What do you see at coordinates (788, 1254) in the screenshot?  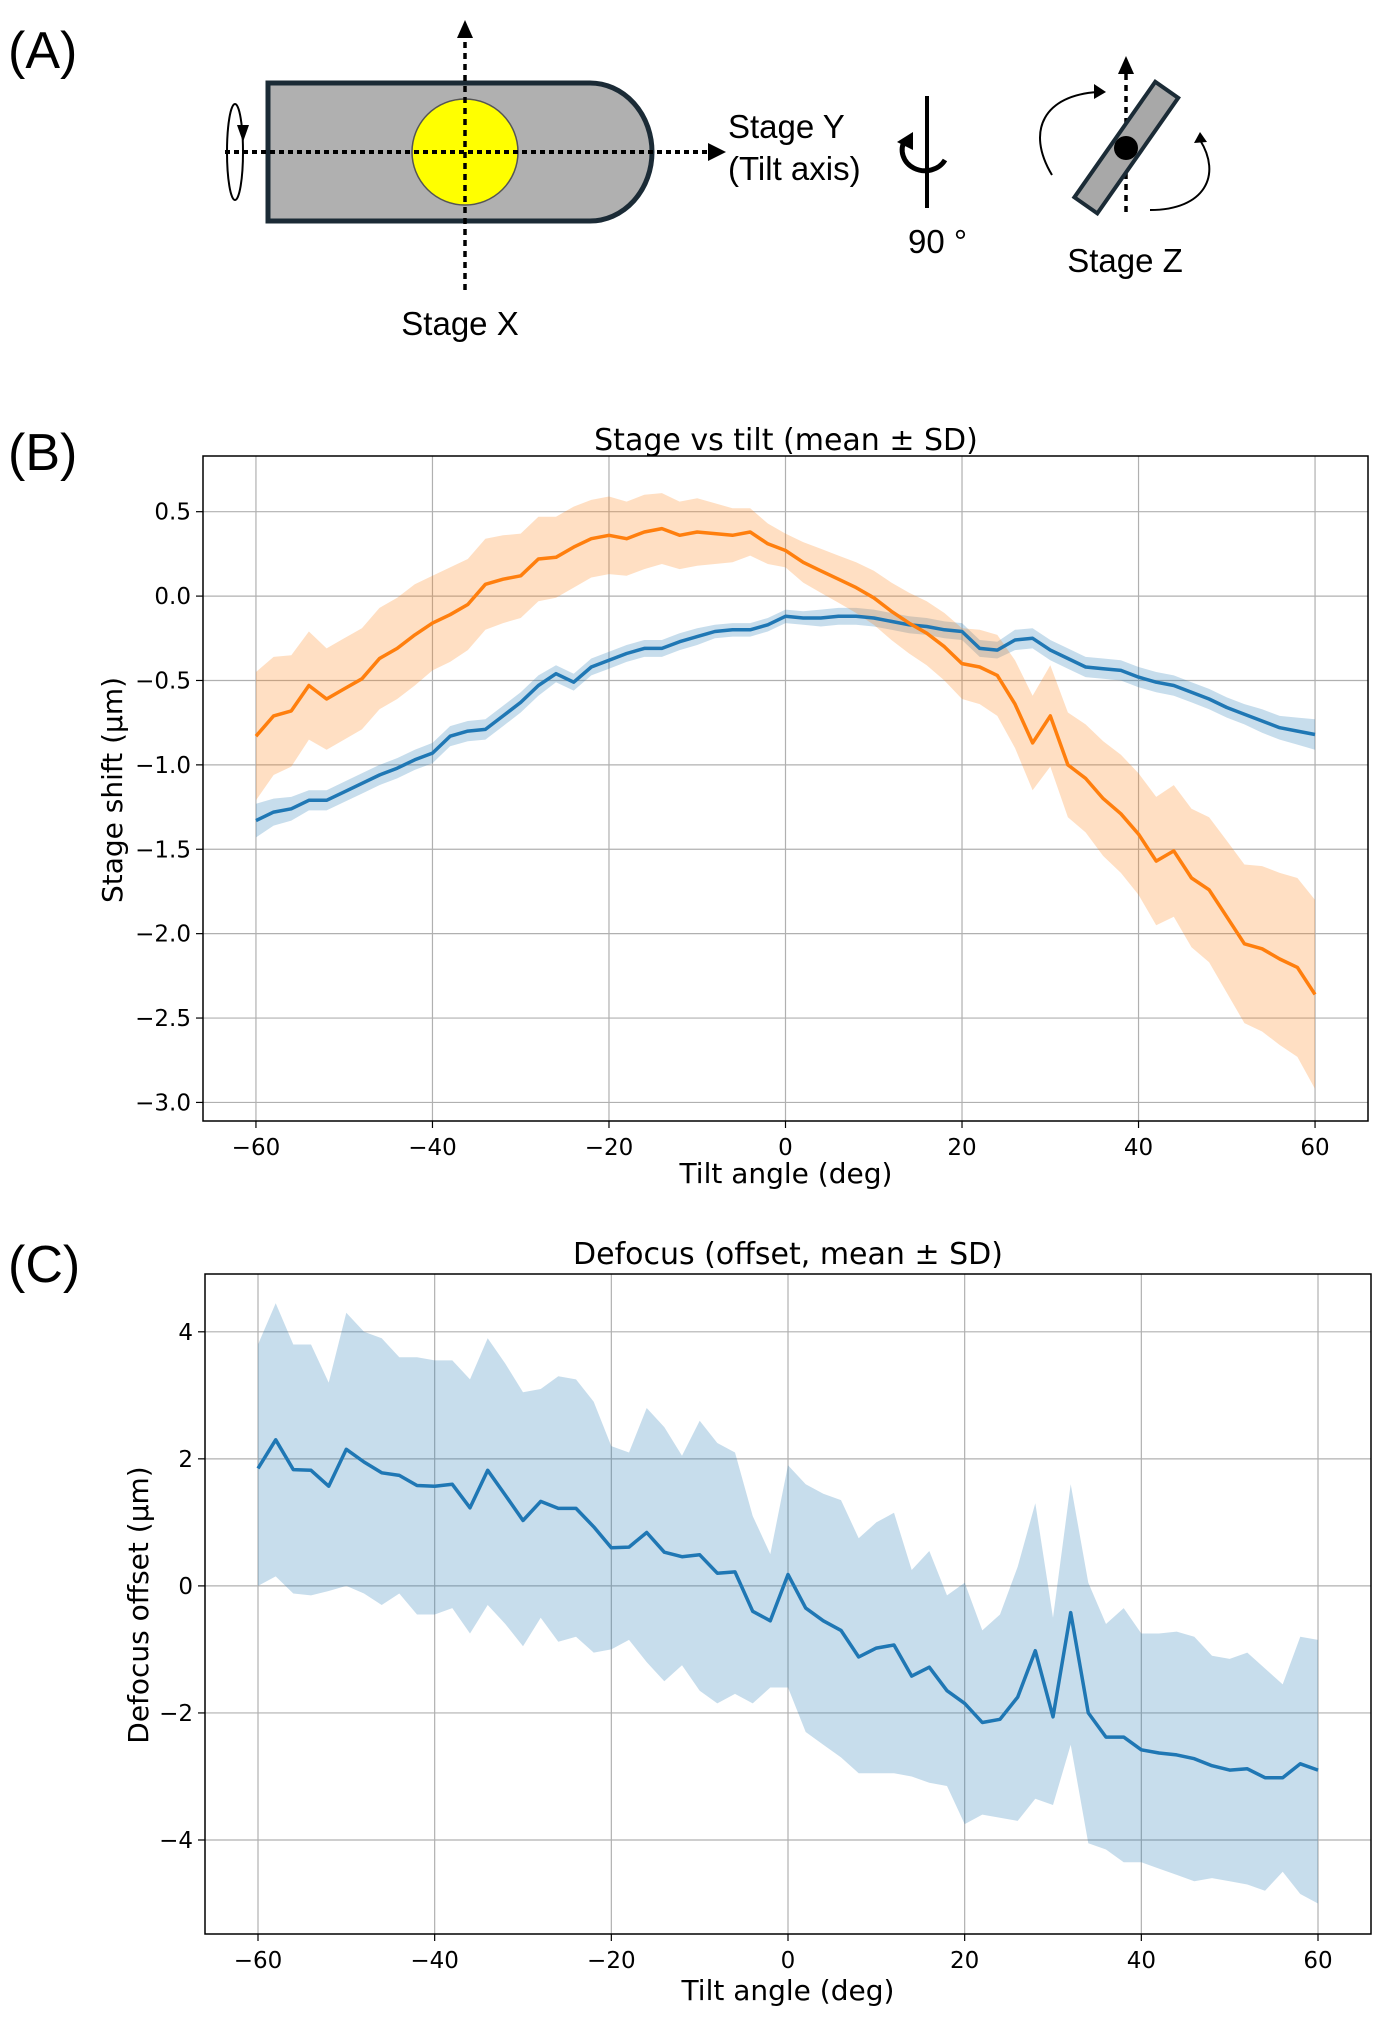 I see `chart-title: Defocus (offset, mean ± SD)` at bounding box center [788, 1254].